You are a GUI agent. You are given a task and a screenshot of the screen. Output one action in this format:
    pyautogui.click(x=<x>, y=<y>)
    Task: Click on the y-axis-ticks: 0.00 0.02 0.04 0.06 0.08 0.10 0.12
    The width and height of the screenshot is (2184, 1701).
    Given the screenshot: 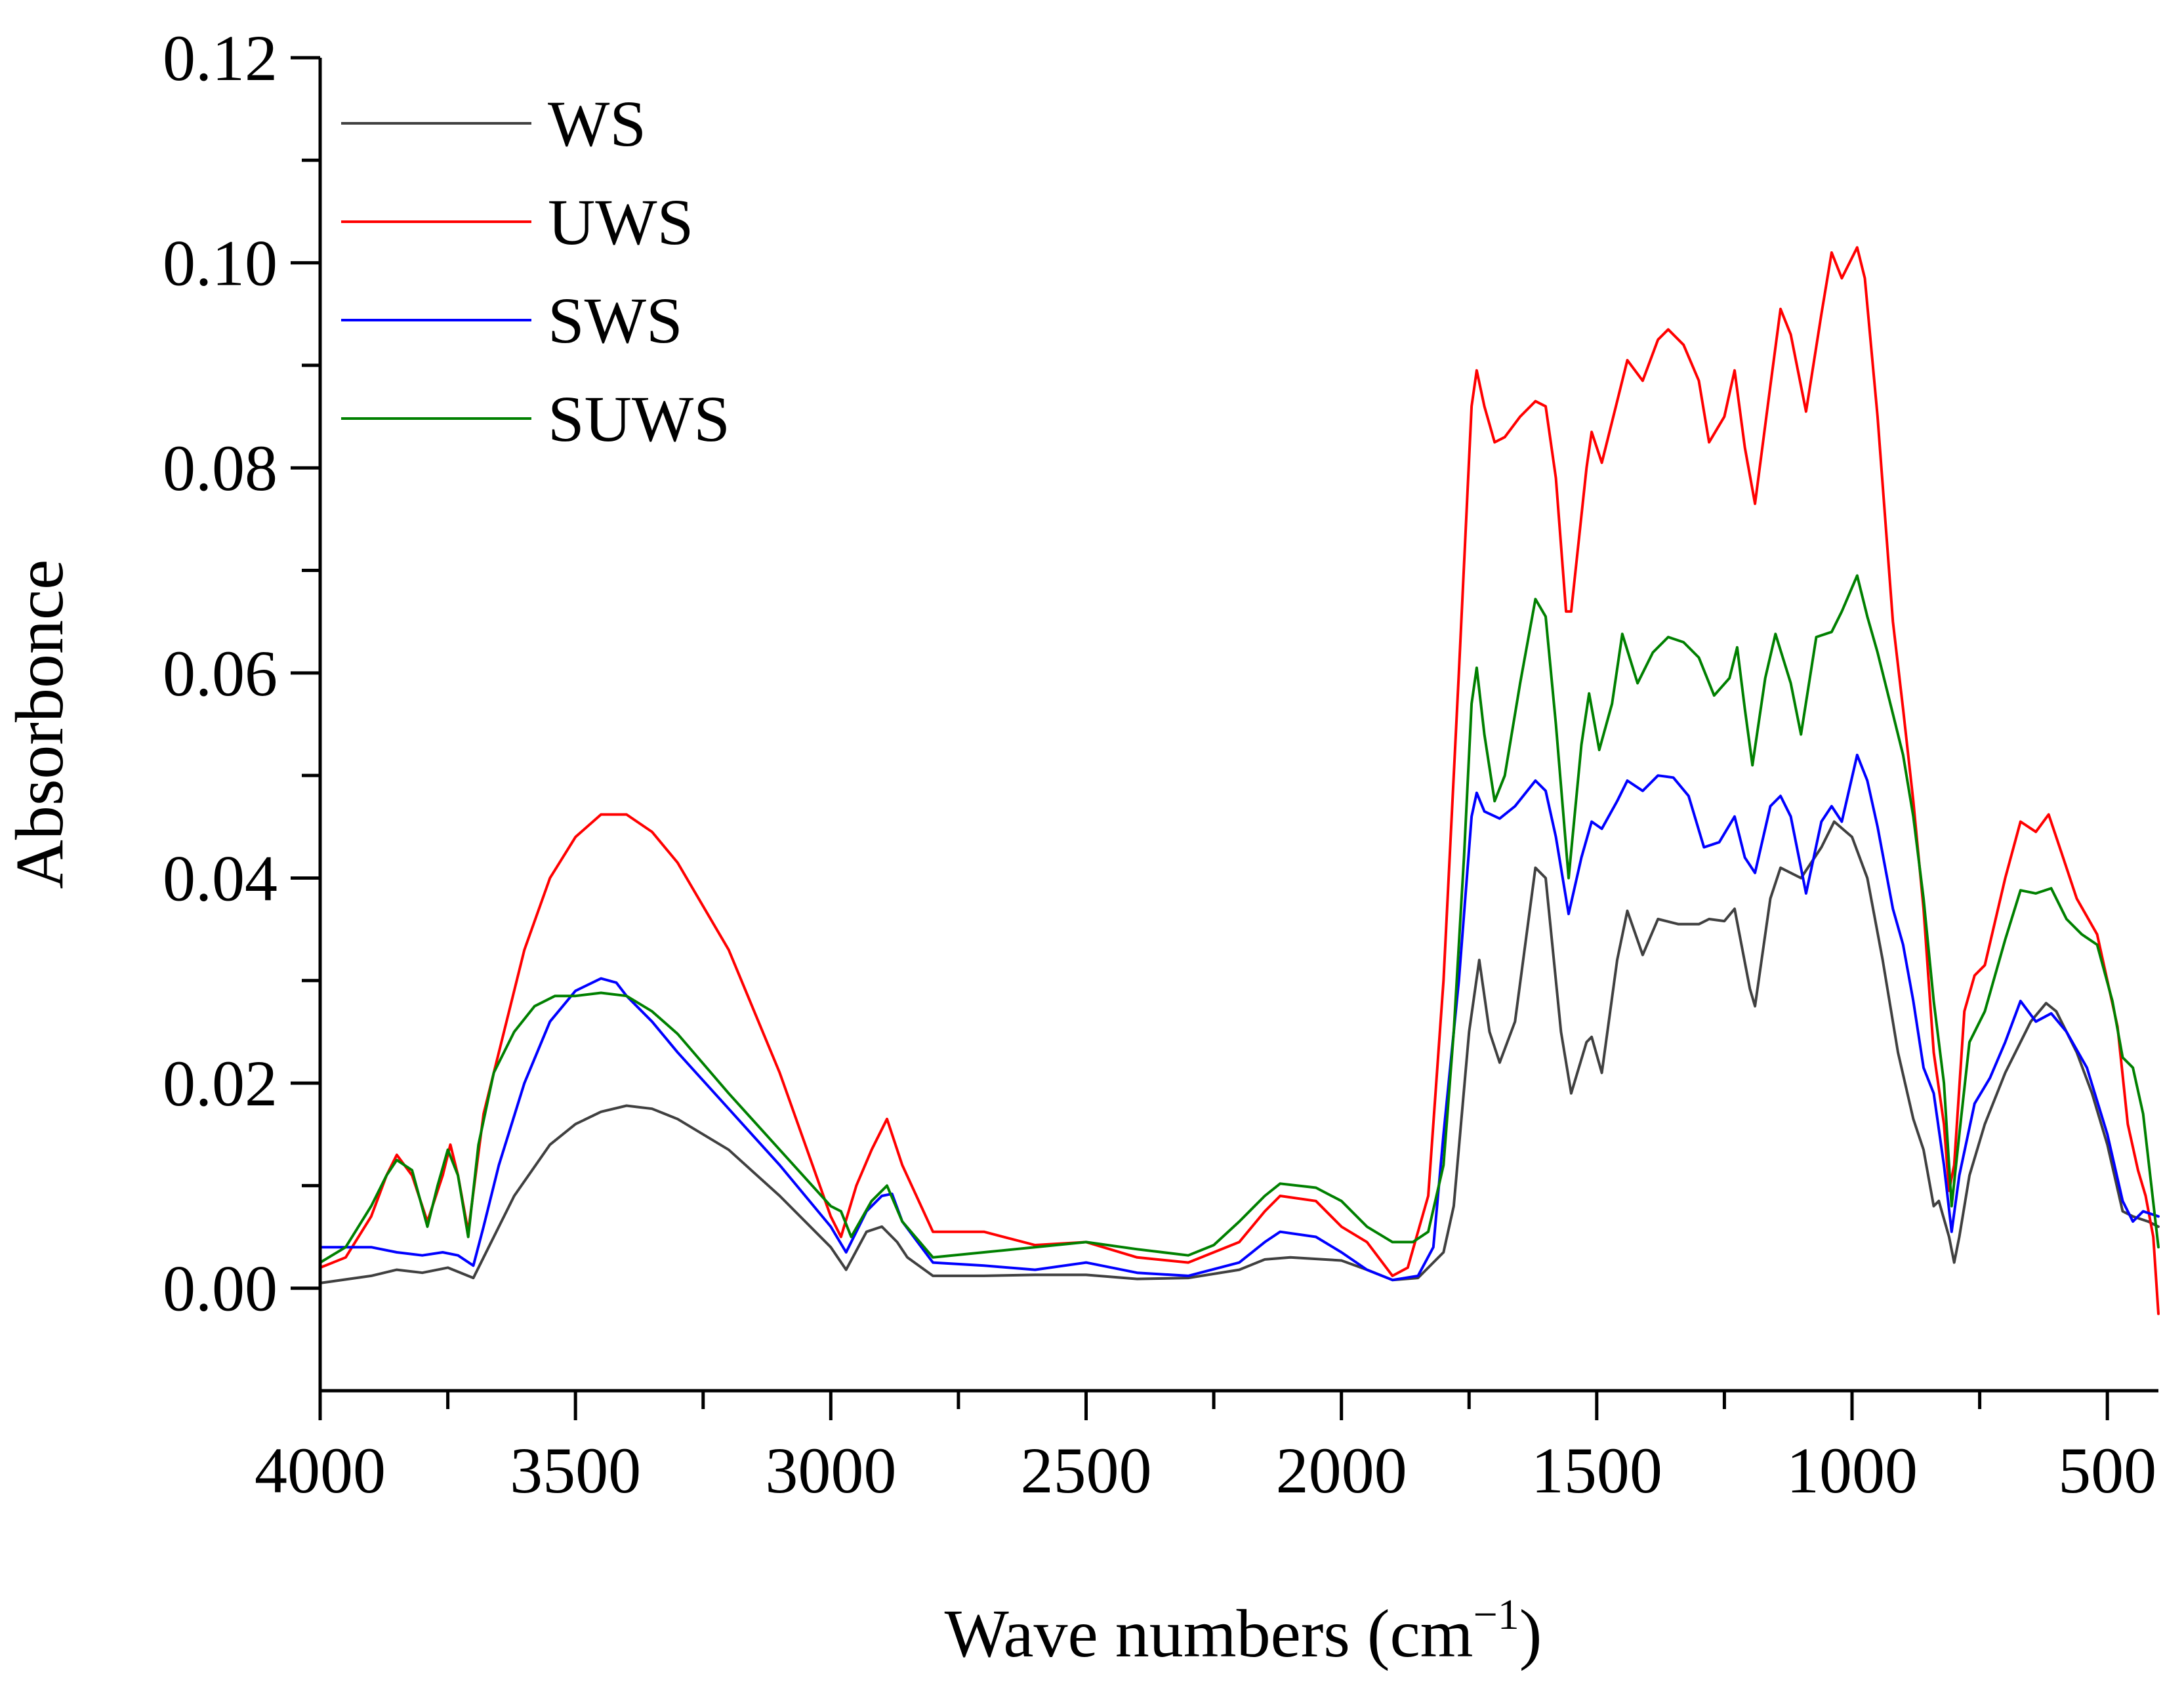 What is the action you would take?
    pyautogui.click(x=241, y=673)
    